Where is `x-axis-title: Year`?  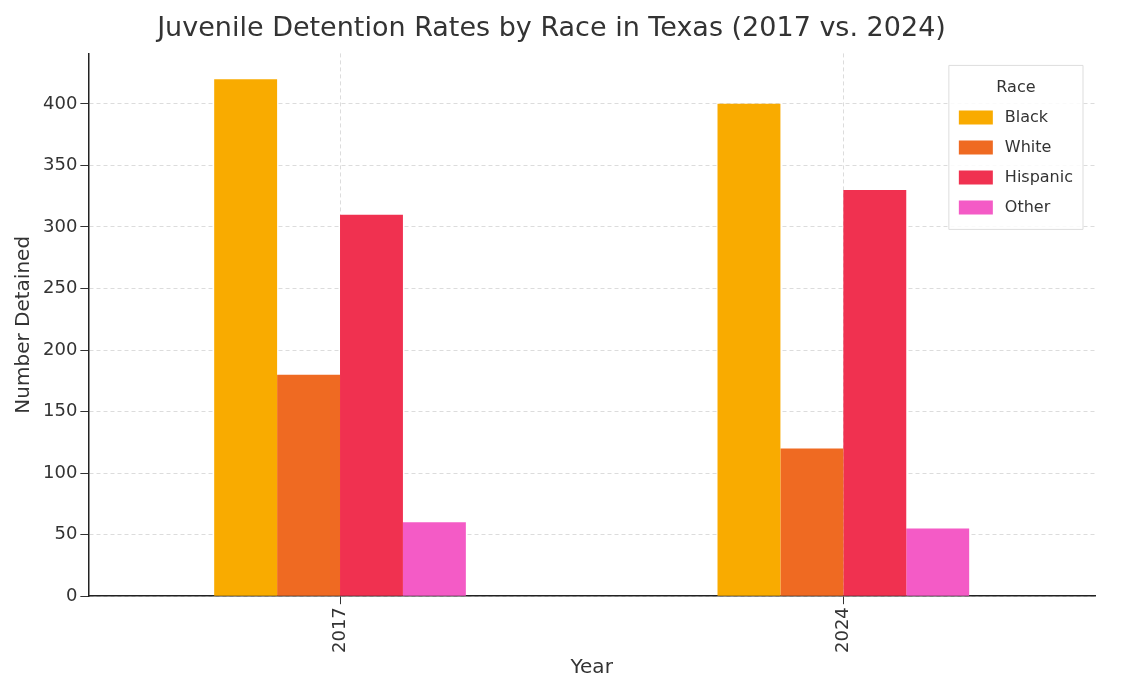
x-axis-title: Year is located at coordinates (591, 666).